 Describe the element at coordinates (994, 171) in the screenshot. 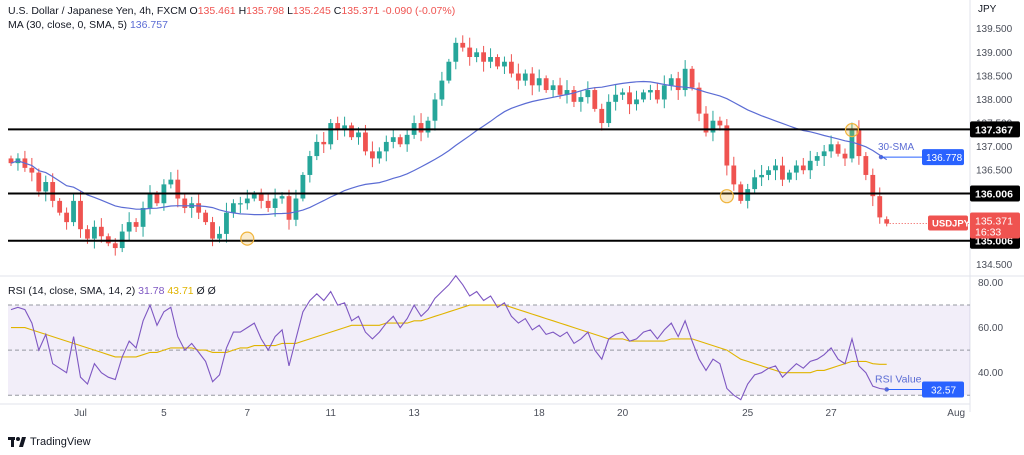

I see `price-tick-label: 136.500` at that location.